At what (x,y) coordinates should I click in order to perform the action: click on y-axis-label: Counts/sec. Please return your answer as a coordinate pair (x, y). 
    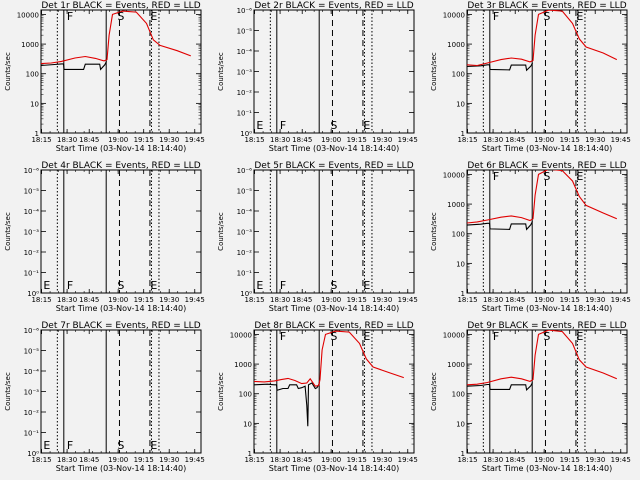
    Looking at the image, I should click on (221, 231).